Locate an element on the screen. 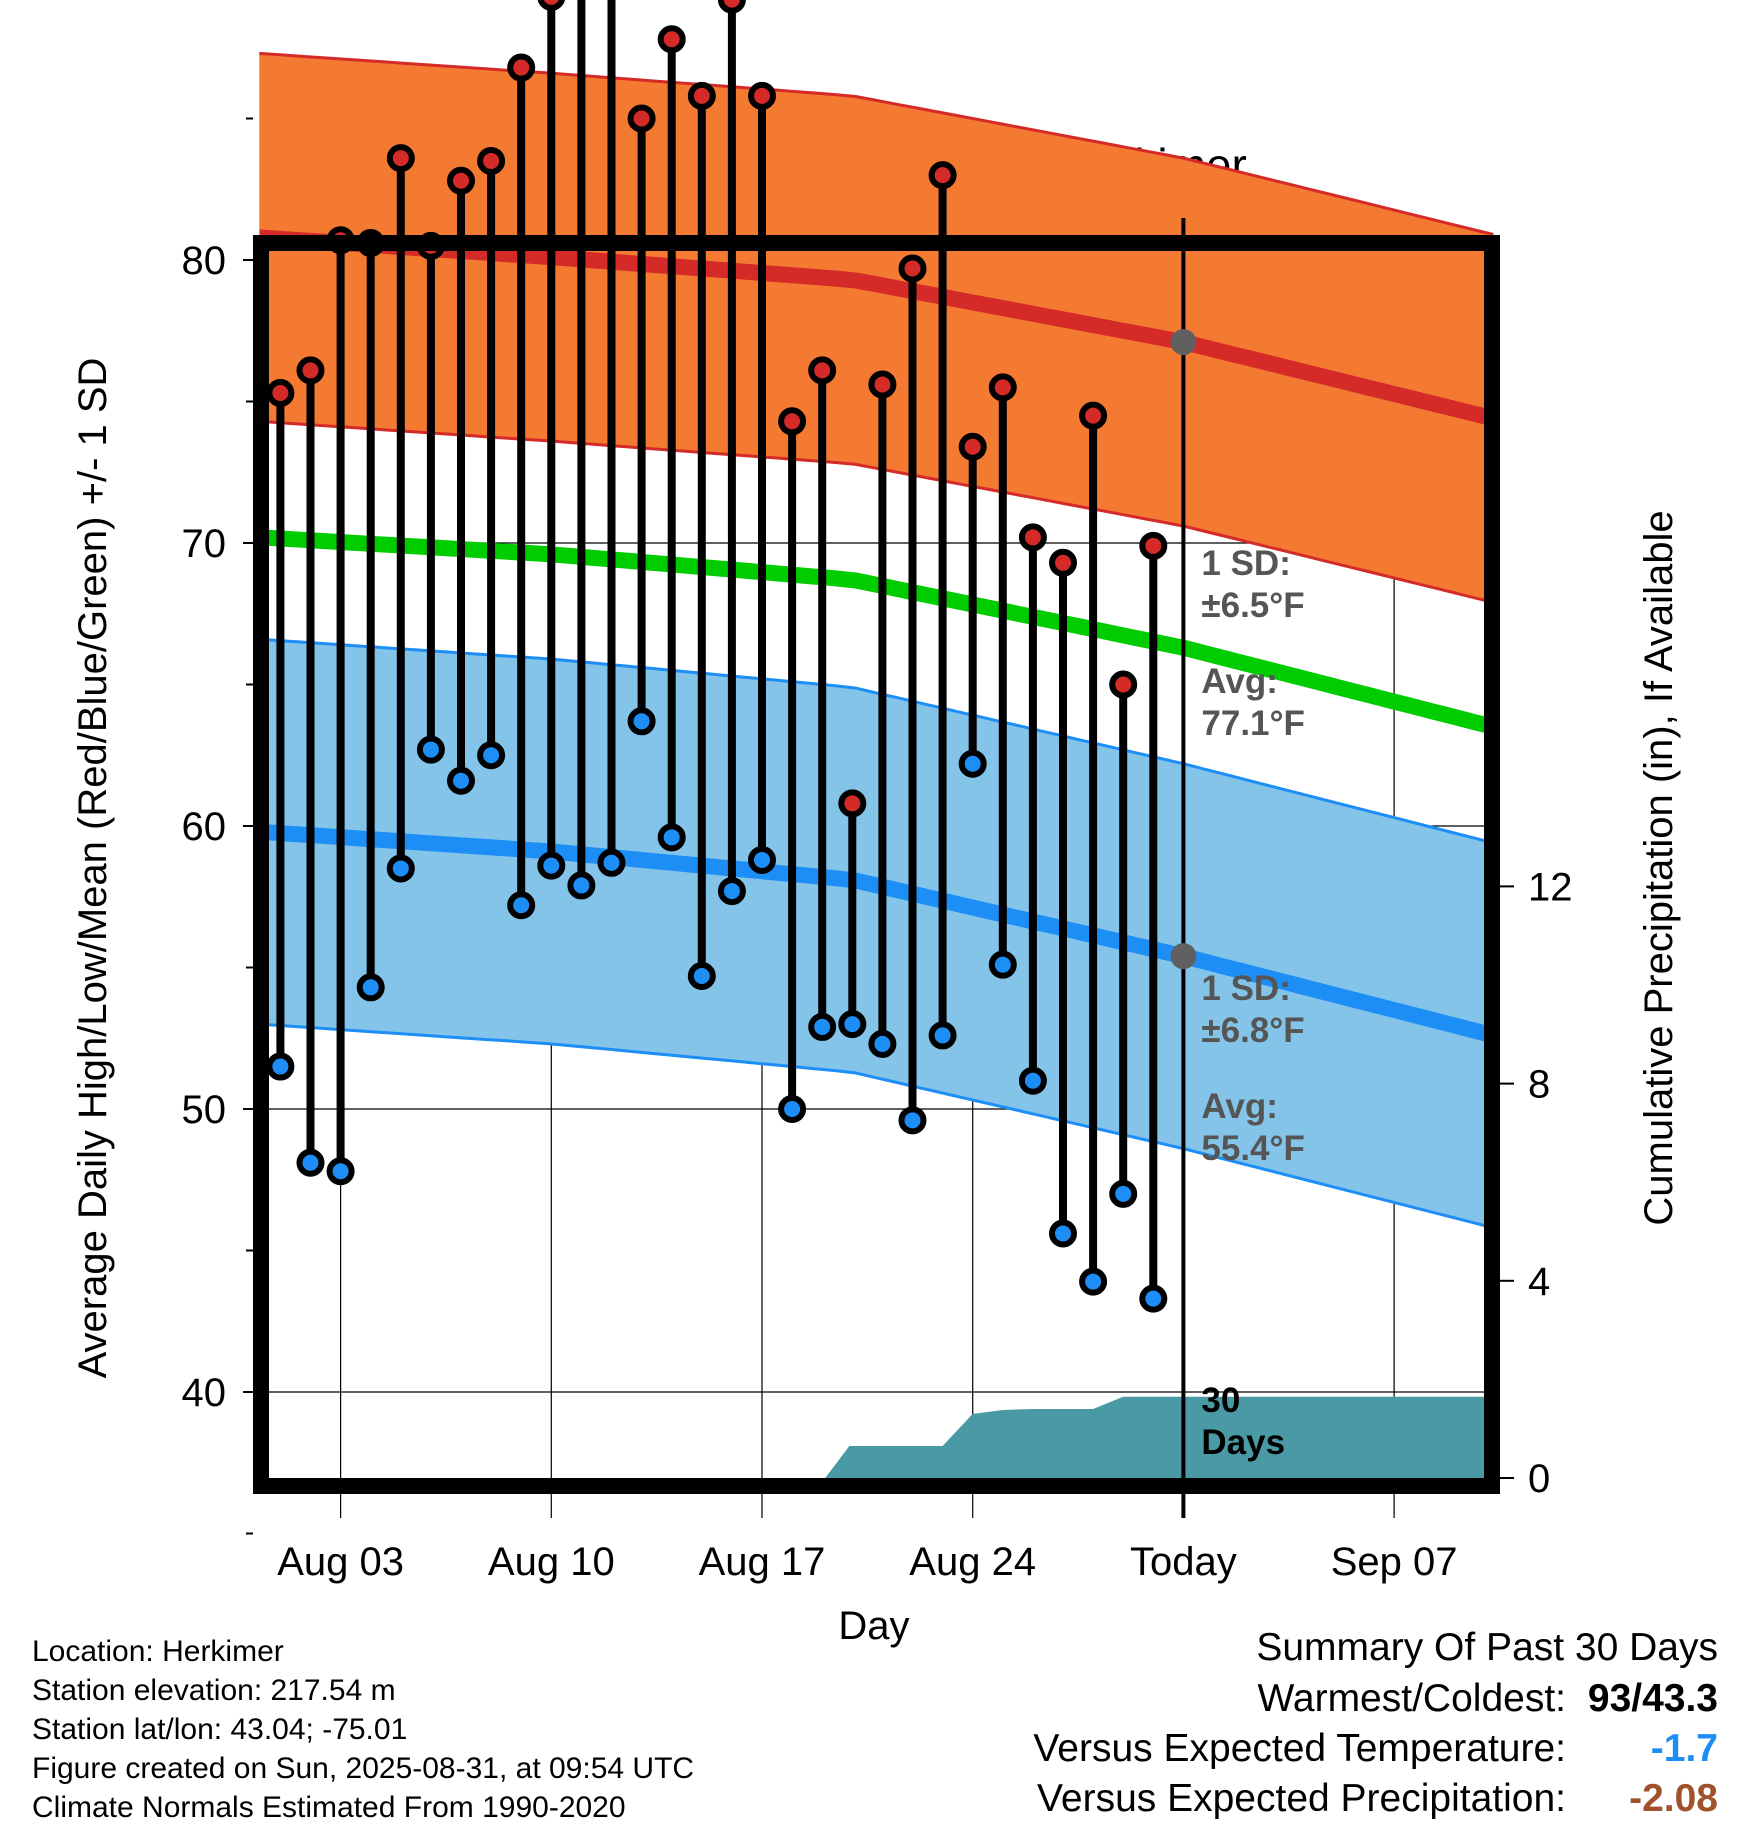 The image size is (1748, 1828). low-sd-lower-line is located at coordinates (876, 1126).